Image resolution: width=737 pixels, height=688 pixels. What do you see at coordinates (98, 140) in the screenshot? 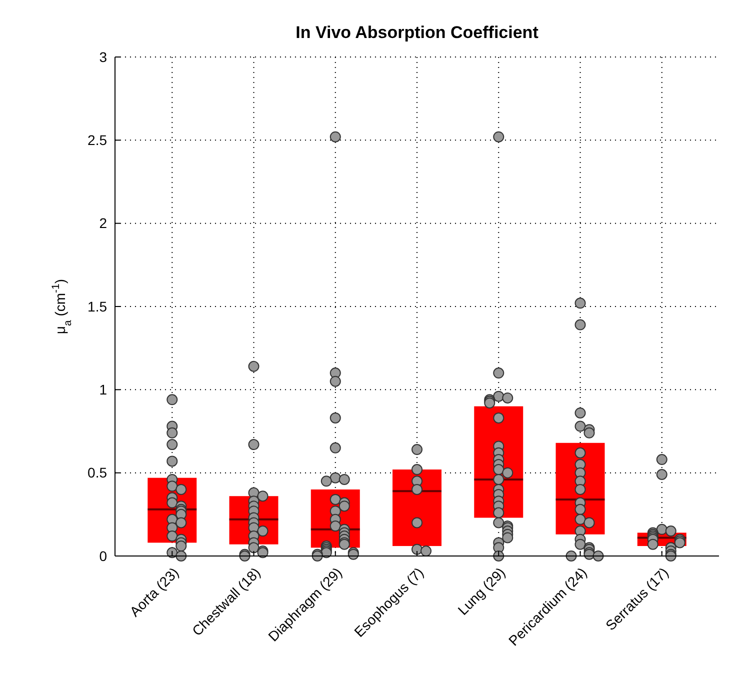
I see `y-tick-label: 2.5` at bounding box center [98, 140].